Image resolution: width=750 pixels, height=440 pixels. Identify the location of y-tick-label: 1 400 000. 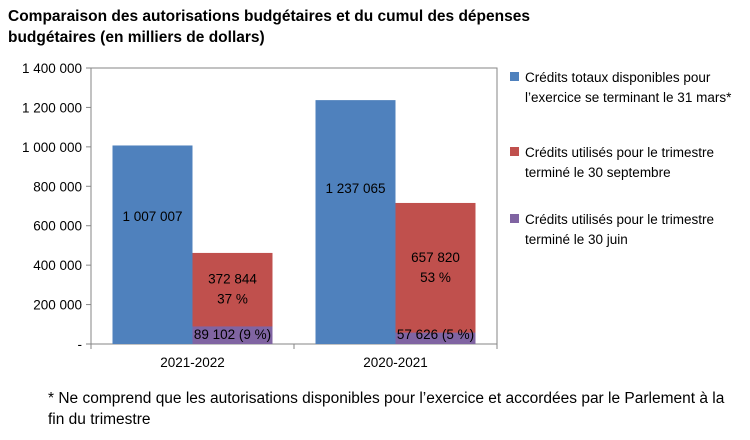
(52, 68).